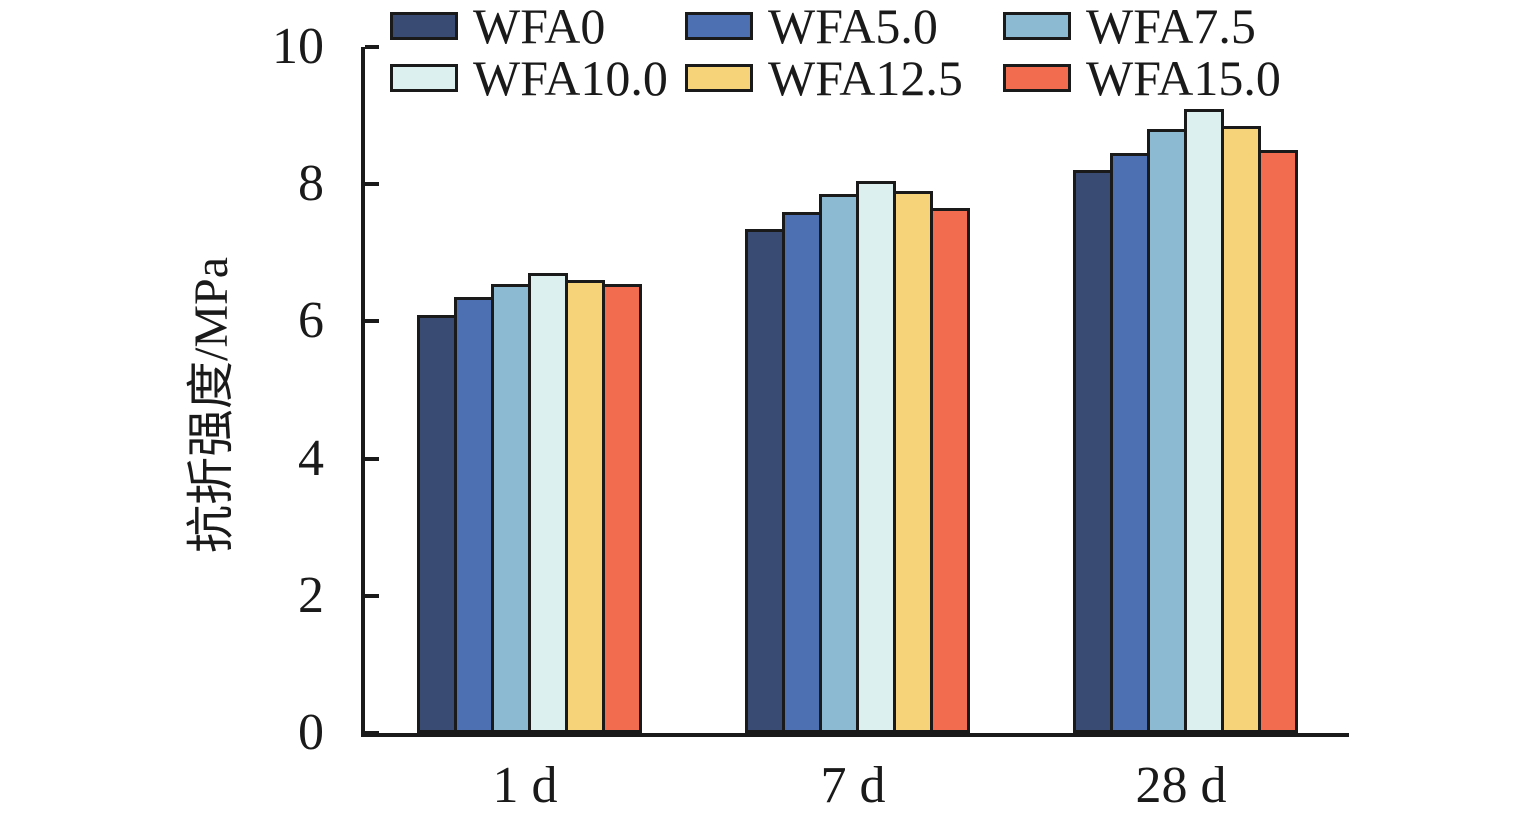 This screenshot has height=833, width=1535. I want to click on legend-item-WFA7.5: WFA7.5, so click(1129, 27).